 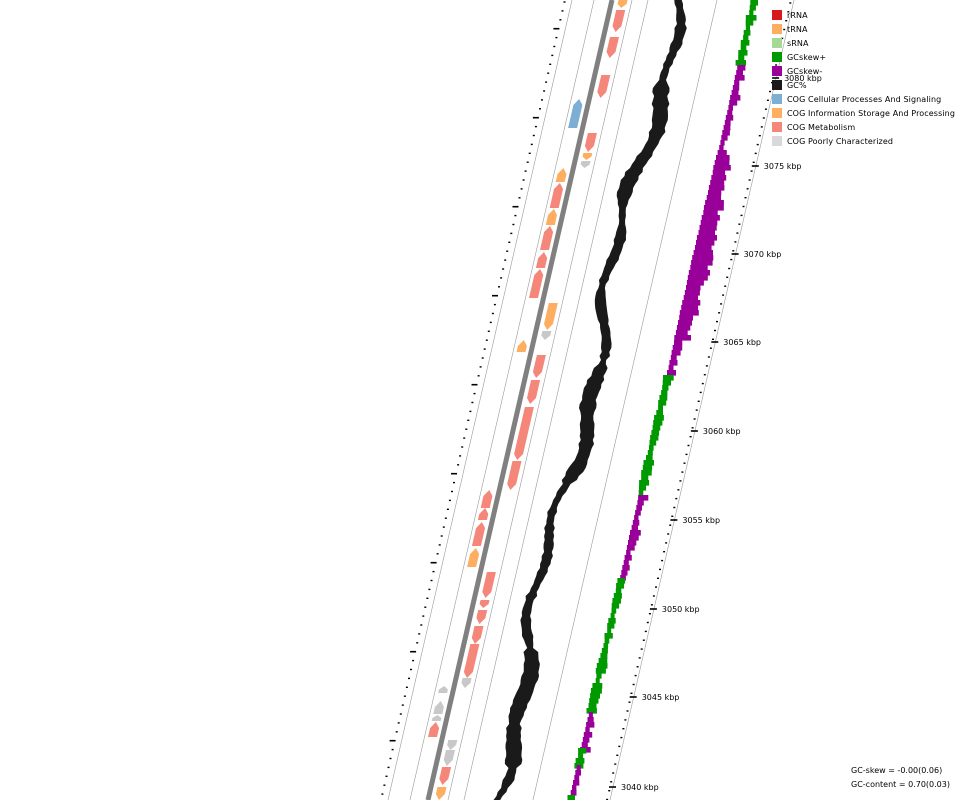 I want to click on legend-item-cog-information: COG Information Storage And Processing, so click(x=863, y=113).